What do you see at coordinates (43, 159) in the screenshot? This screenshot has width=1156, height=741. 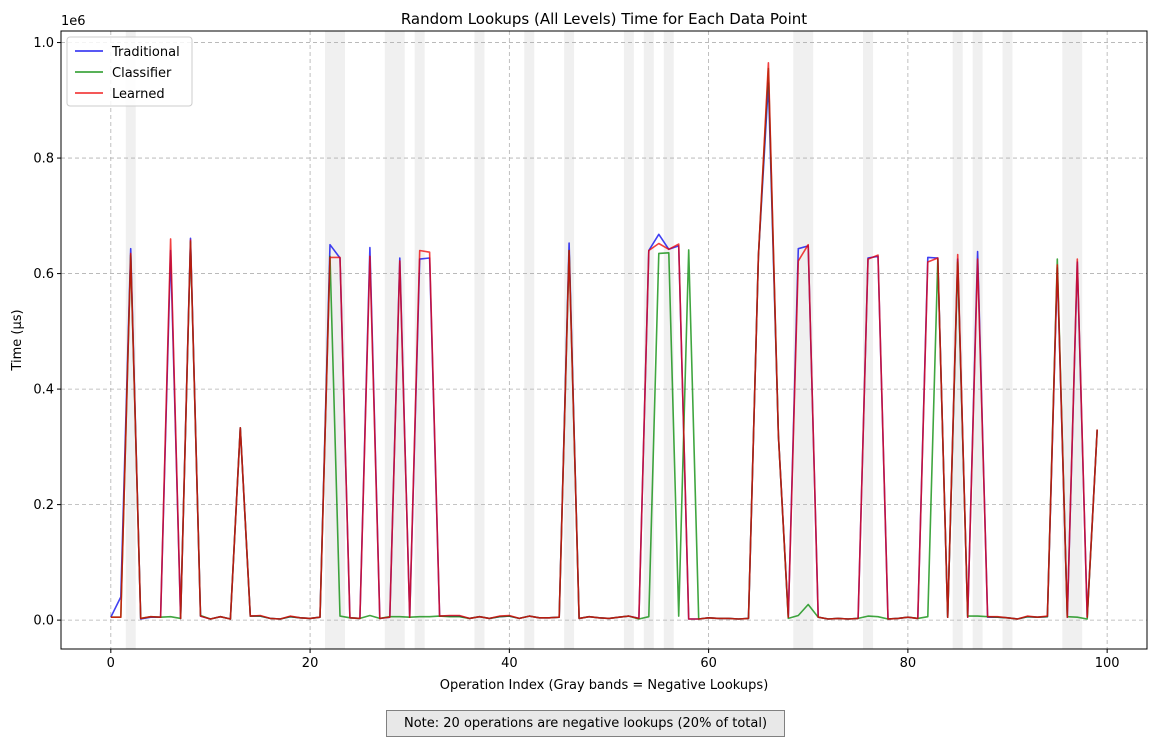 I see `y-tick-label: 0.8` at bounding box center [43, 159].